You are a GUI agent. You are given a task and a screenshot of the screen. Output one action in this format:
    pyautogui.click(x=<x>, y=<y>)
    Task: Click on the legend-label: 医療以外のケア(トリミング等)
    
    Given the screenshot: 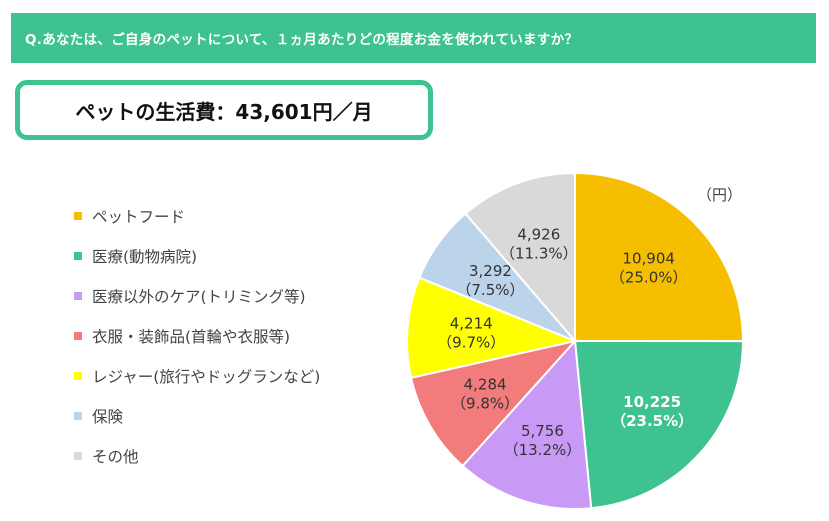 What is the action you would take?
    pyautogui.click(x=199, y=297)
    